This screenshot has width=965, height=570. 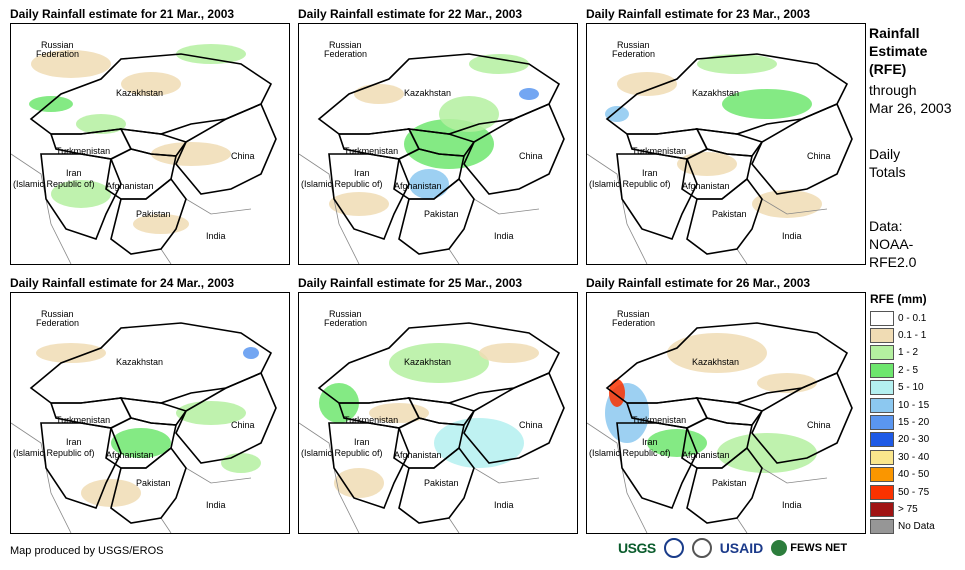 I want to click on fews-net-label: FEWS NET, so click(x=819, y=548).